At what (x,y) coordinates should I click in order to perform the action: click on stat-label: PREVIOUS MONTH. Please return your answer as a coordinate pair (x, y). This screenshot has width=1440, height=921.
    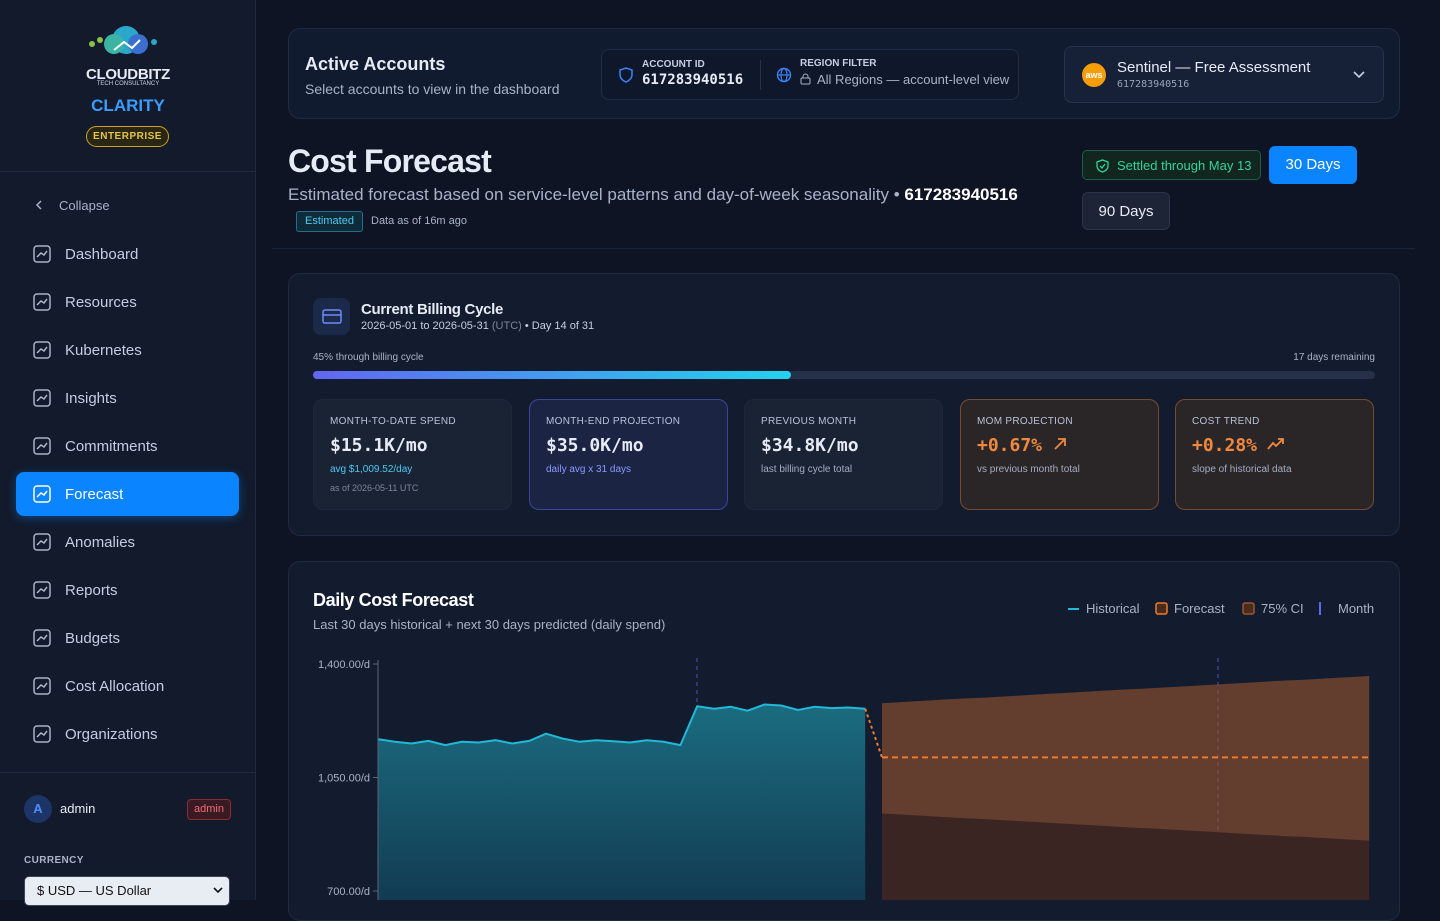
    Looking at the image, I should click on (809, 421).